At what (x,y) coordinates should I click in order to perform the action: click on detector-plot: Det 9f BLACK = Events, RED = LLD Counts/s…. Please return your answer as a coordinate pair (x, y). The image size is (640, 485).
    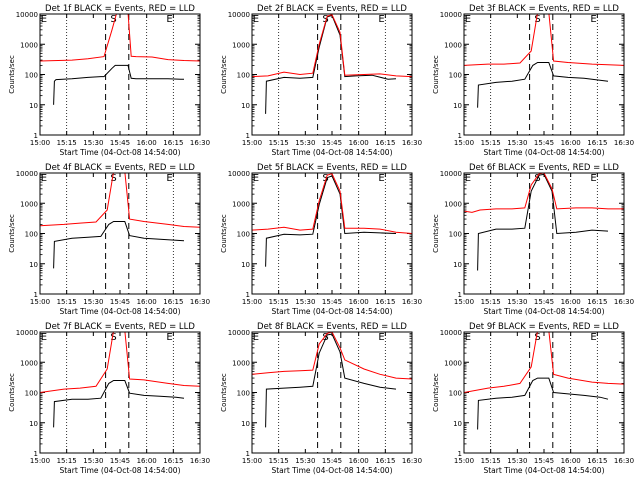
    Looking at the image, I should click on (533, 398).